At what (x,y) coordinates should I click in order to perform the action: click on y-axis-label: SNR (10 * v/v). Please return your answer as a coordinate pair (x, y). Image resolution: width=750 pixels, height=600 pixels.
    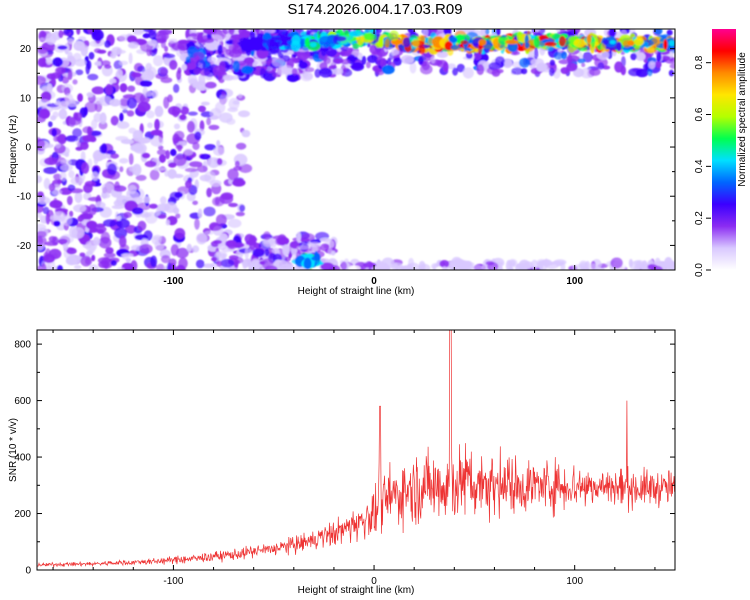
    Looking at the image, I should click on (13, 450).